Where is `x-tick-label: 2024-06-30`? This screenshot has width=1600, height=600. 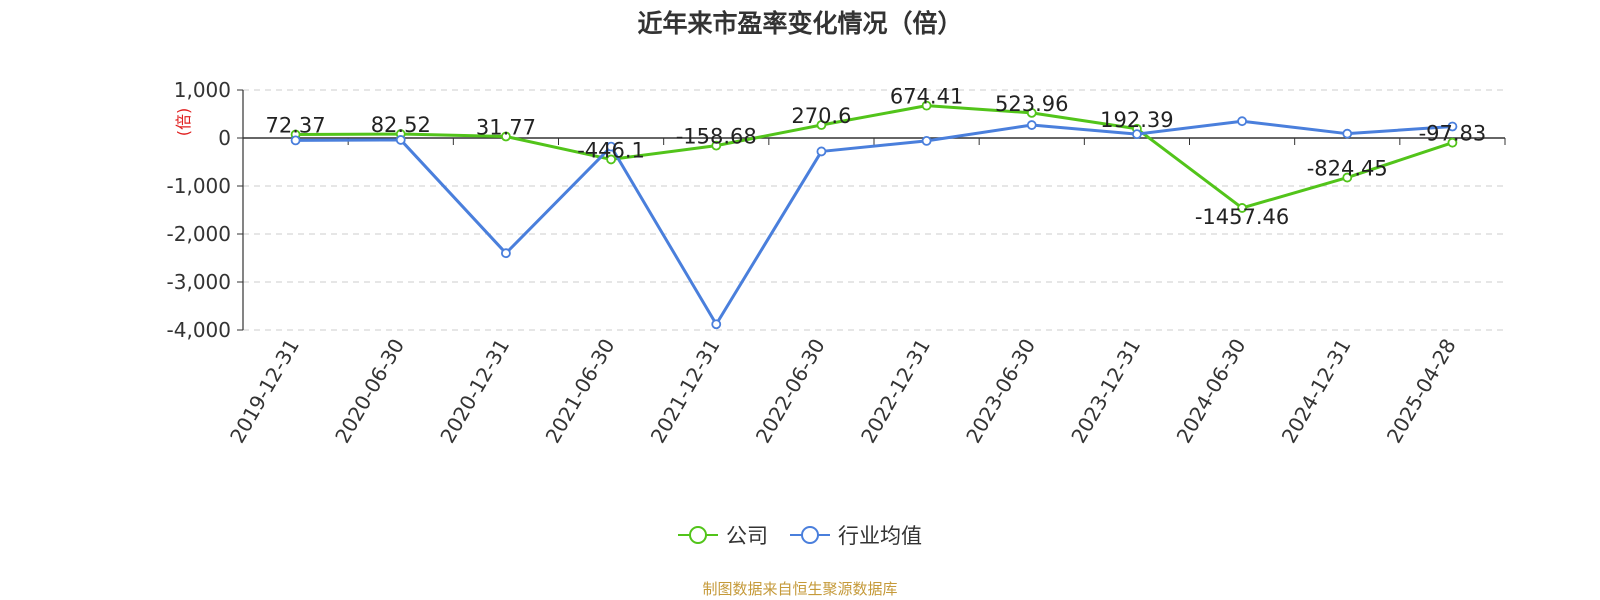 x-tick-label: 2024-06-30 is located at coordinates (1211, 391).